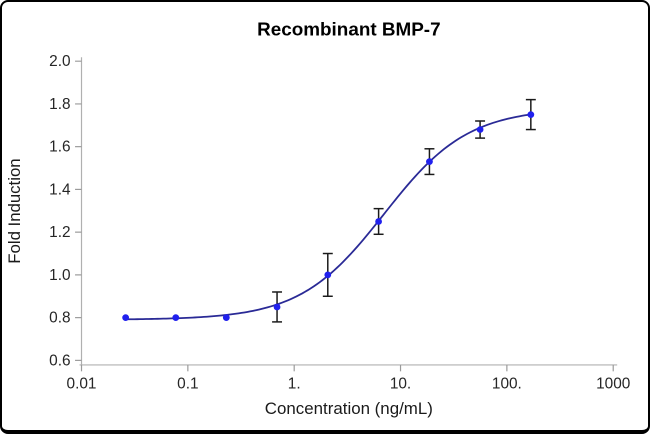 The height and width of the screenshot is (434, 650). What do you see at coordinates (59, 61) in the screenshot?
I see `y-tick-label: 2.0` at bounding box center [59, 61].